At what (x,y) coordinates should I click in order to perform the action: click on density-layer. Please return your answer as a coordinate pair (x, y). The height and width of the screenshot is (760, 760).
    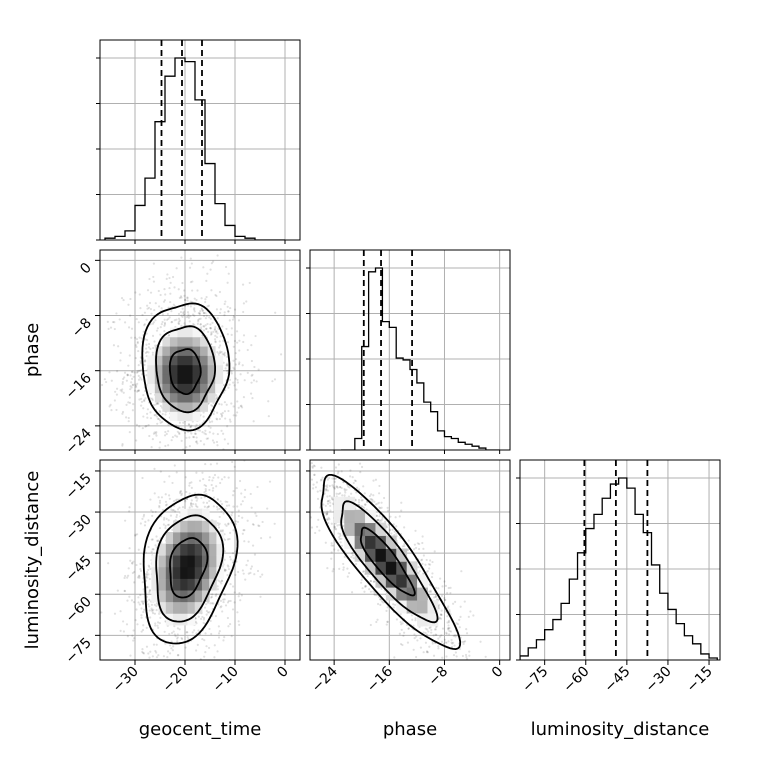
    Looking at the image, I should click on (384, 584).